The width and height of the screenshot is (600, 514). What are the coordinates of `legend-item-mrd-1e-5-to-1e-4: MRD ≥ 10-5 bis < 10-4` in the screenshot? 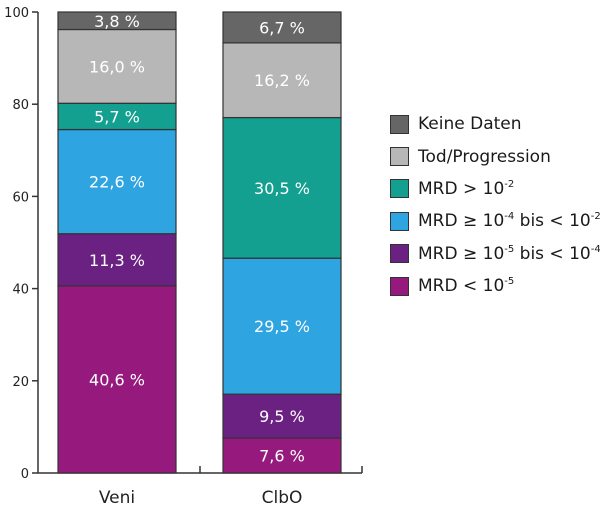 It's located at (495, 254).